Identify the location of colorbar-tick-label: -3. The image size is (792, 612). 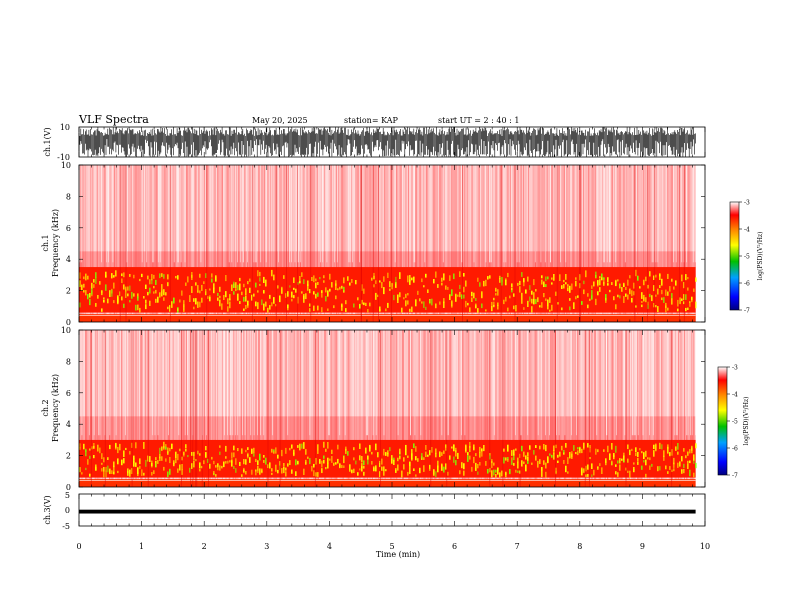
(747, 203).